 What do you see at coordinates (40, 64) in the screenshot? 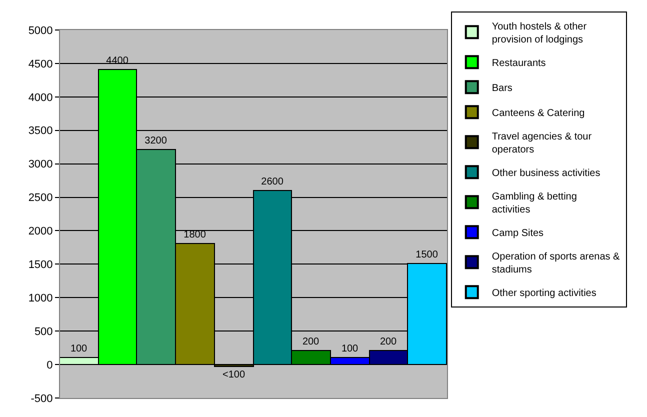
I see `y-tick-label: 4500` at bounding box center [40, 64].